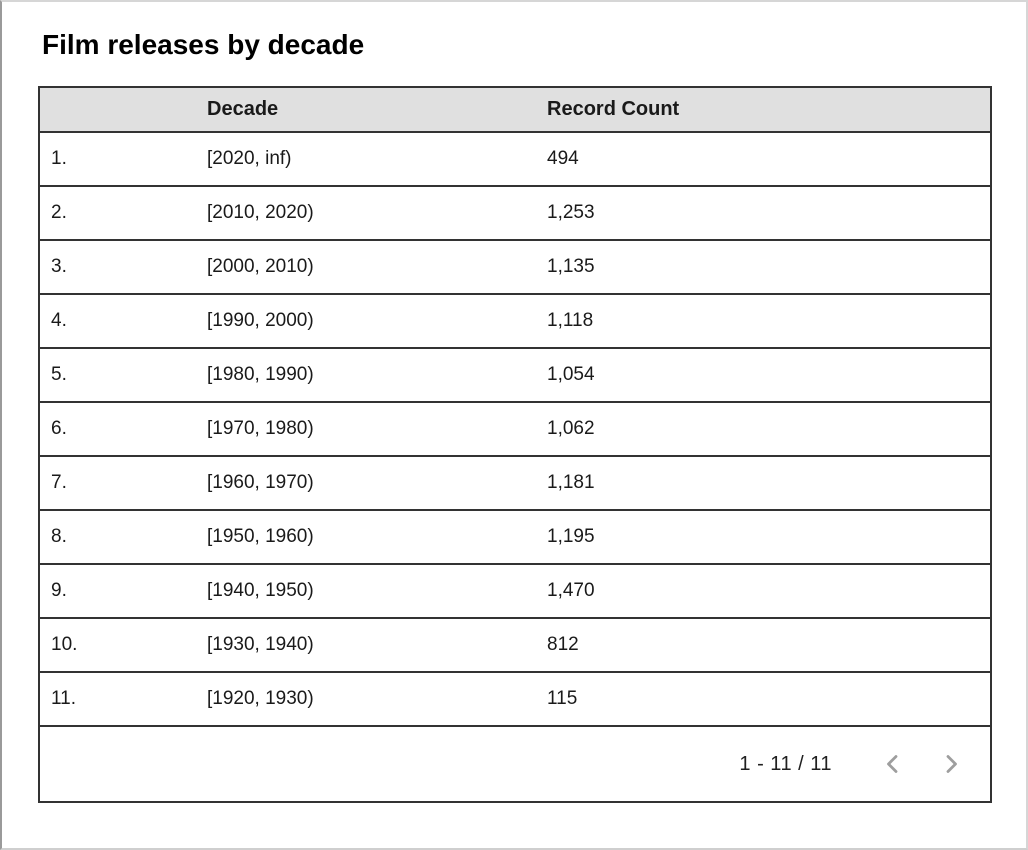  I want to click on page-title: Film releases by decade, so click(203, 44).